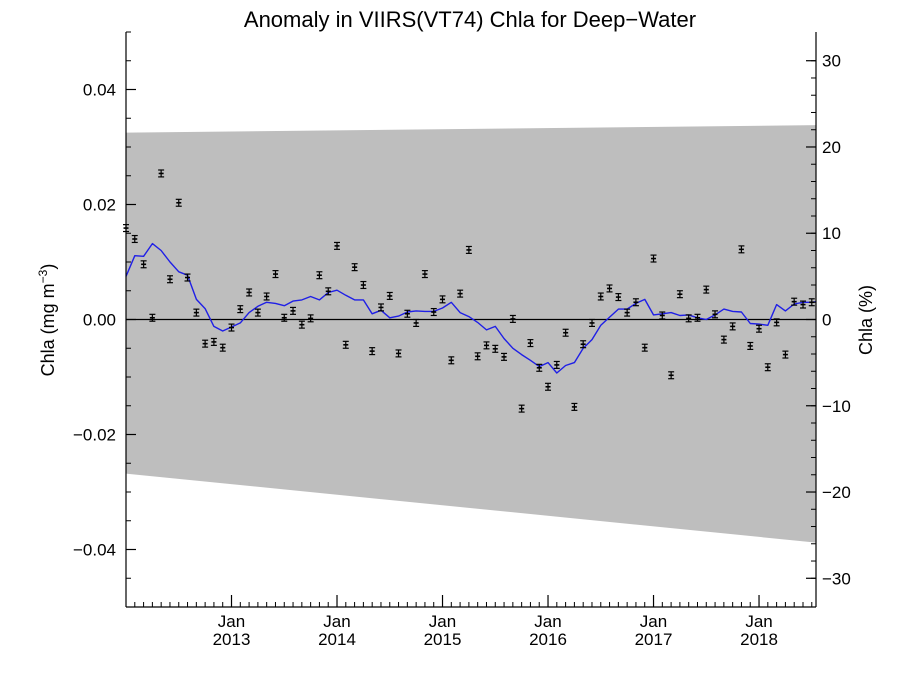  I want to click on x-tick-label-year: 2015, so click(443, 639).